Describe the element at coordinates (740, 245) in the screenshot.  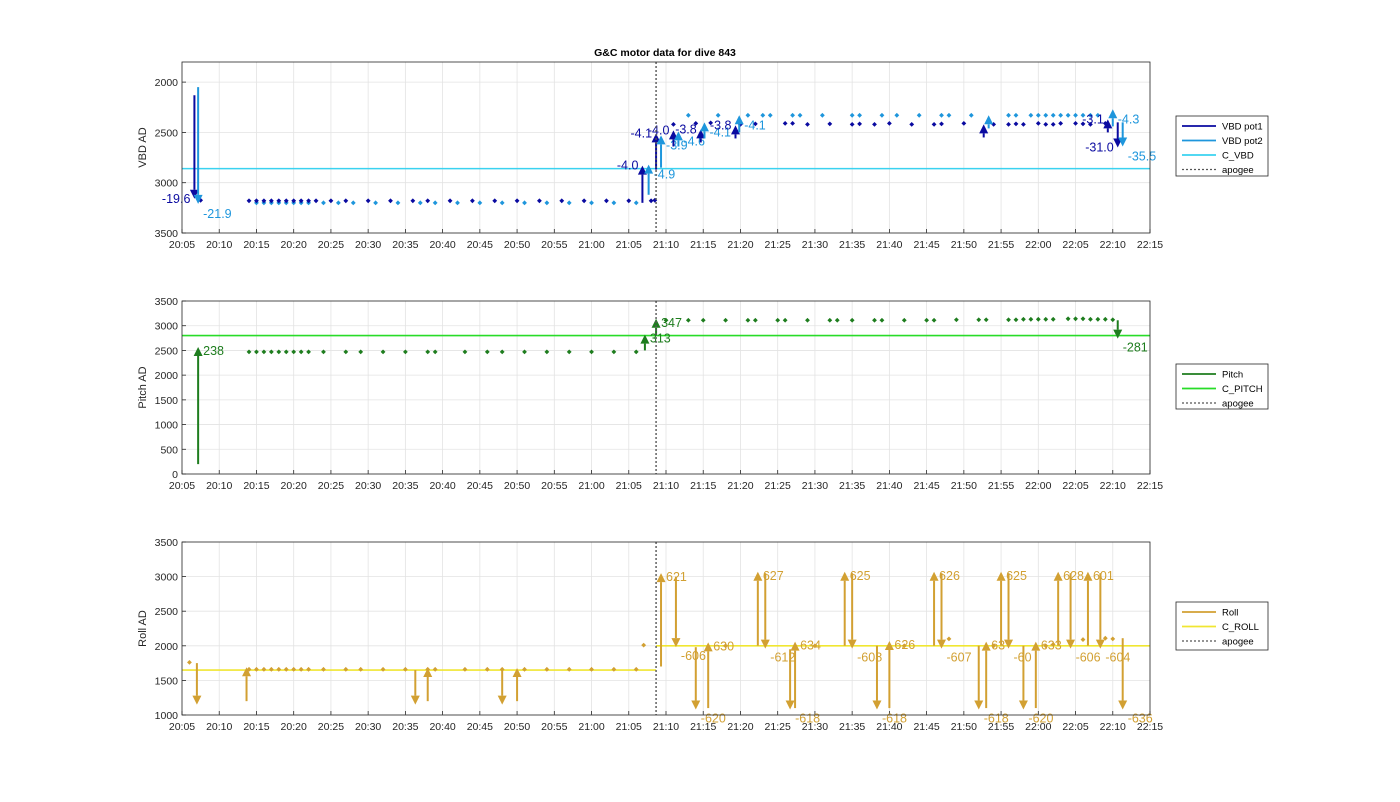
I see `x-tick-label: 21:20` at that location.